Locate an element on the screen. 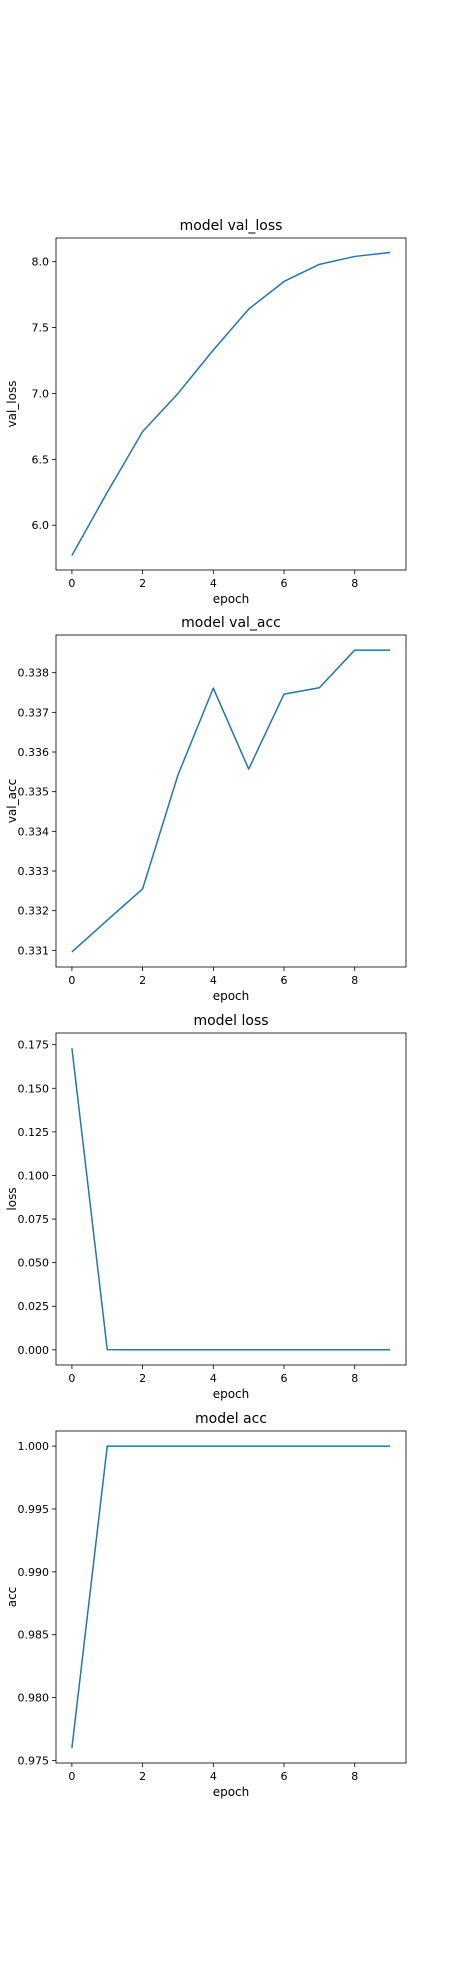 The height and width of the screenshot is (1980, 450). y-tick-label: 0.995 is located at coordinates (34, 1509).